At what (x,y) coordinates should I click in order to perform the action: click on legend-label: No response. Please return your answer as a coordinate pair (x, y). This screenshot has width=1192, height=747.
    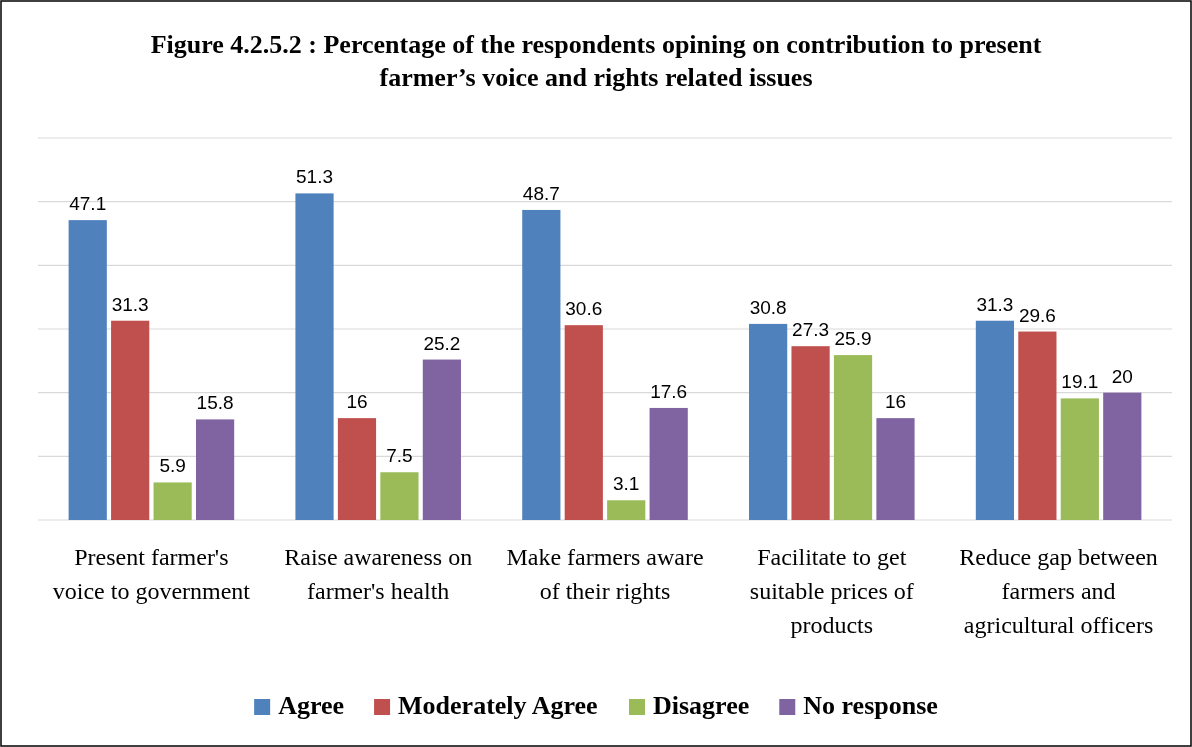
    Looking at the image, I should click on (870, 705).